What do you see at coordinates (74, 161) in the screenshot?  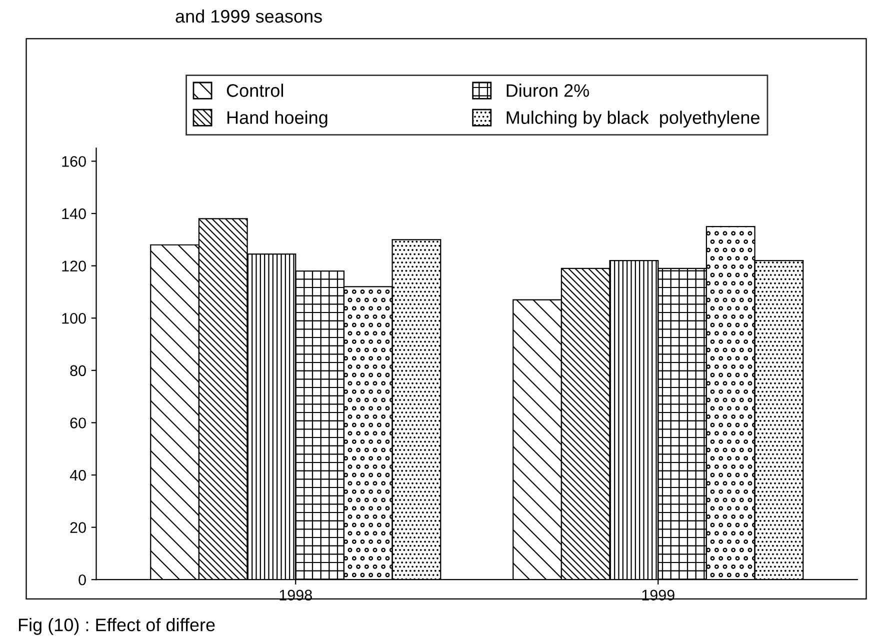 I see `y-tick-label: 160` at bounding box center [74, 161].